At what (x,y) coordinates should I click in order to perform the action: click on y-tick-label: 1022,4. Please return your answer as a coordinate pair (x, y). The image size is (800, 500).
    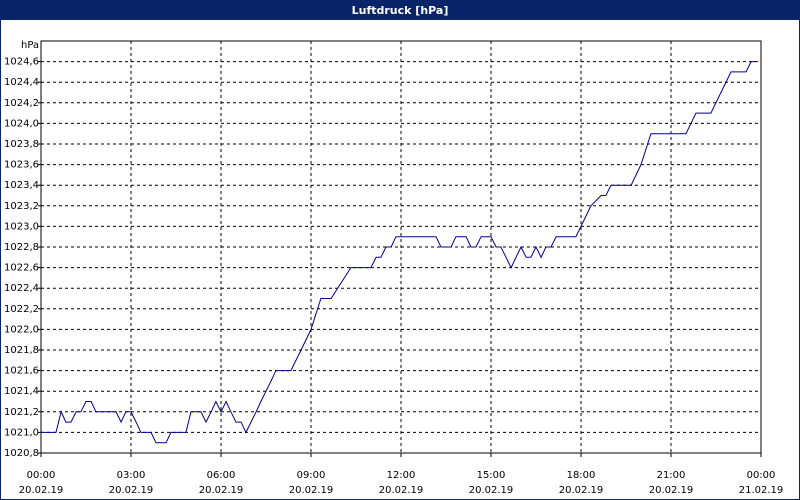
    Looking at the image, I should click on (21, 288).